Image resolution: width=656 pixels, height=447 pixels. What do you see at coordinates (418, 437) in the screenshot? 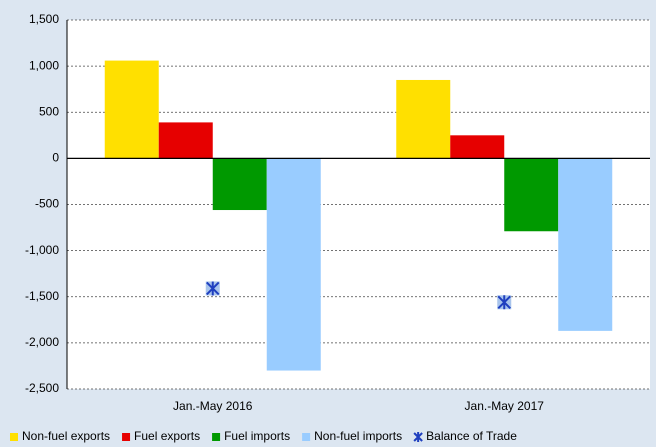
I see `legend-marker` at bounding box center [418, 437].